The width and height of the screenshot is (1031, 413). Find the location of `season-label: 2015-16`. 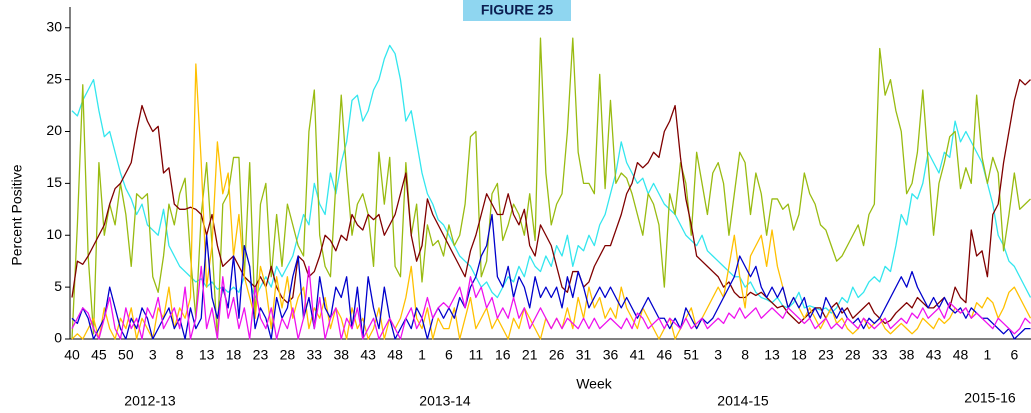

season-label: 2015-16 is located at coordinates (990, 398).